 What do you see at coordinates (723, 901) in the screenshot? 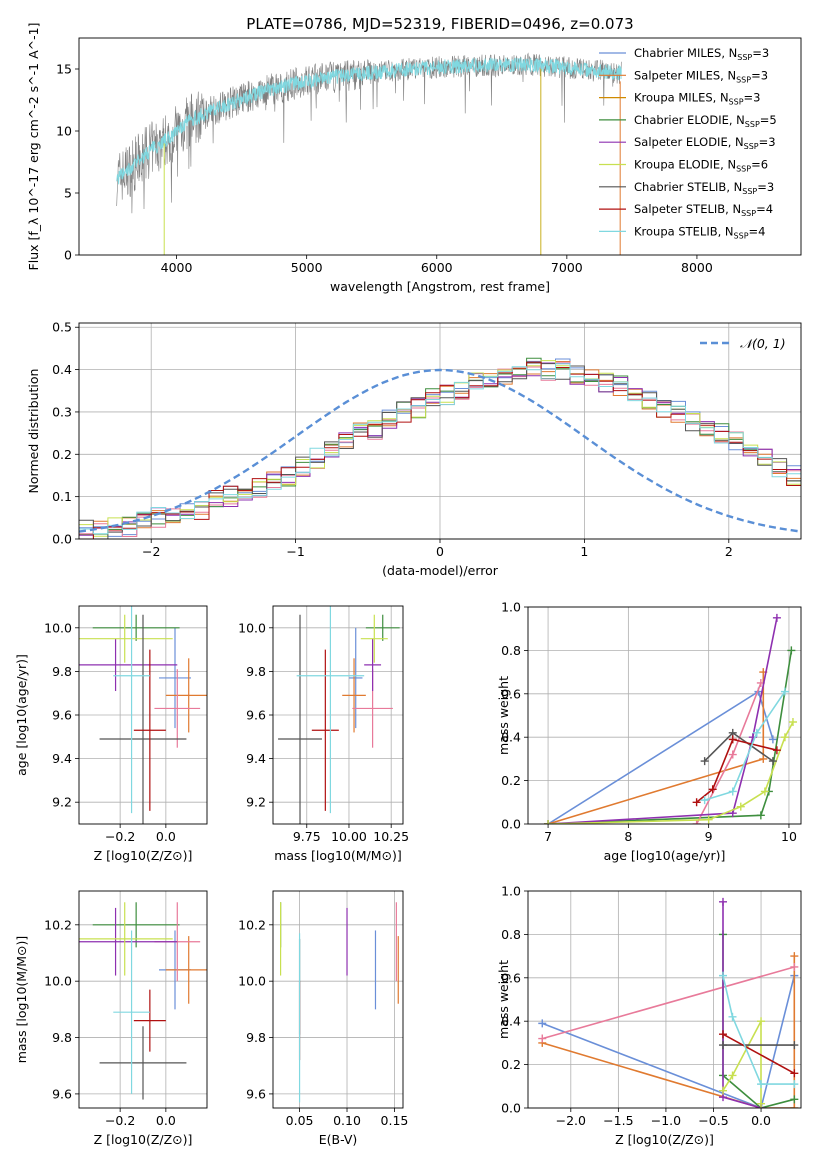
I see `series-point-salp_elodie` at bounding box center [723, 901].